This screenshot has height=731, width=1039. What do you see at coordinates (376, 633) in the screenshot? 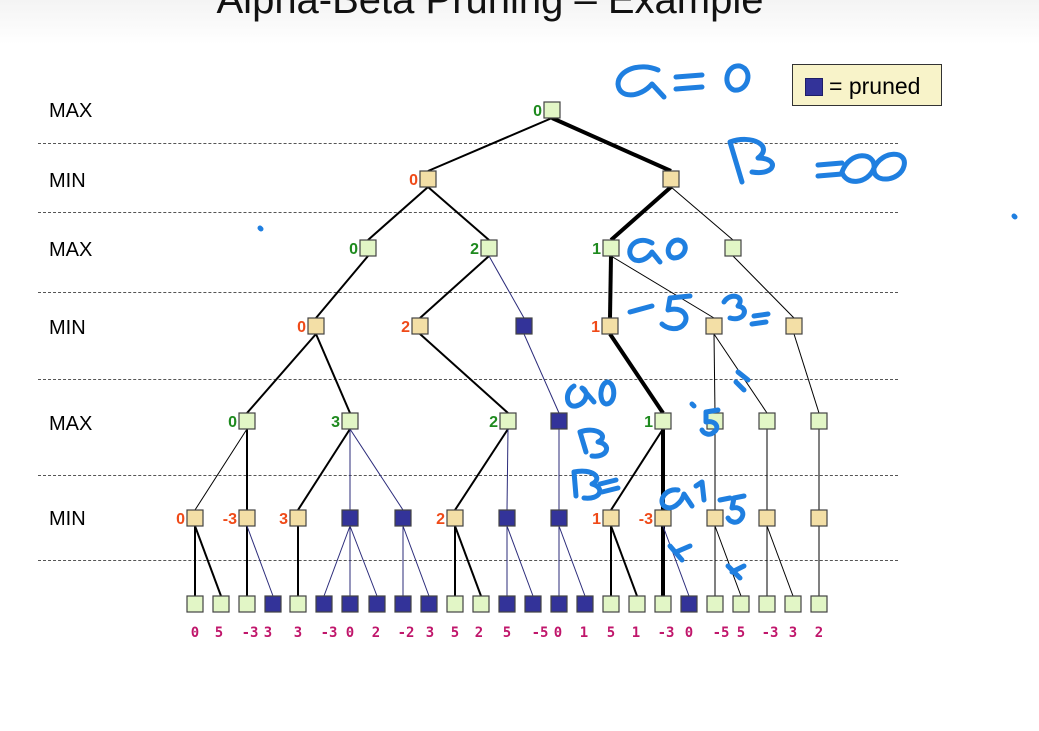
I see `leaf-value: 2` at bounding box center [376, 633].